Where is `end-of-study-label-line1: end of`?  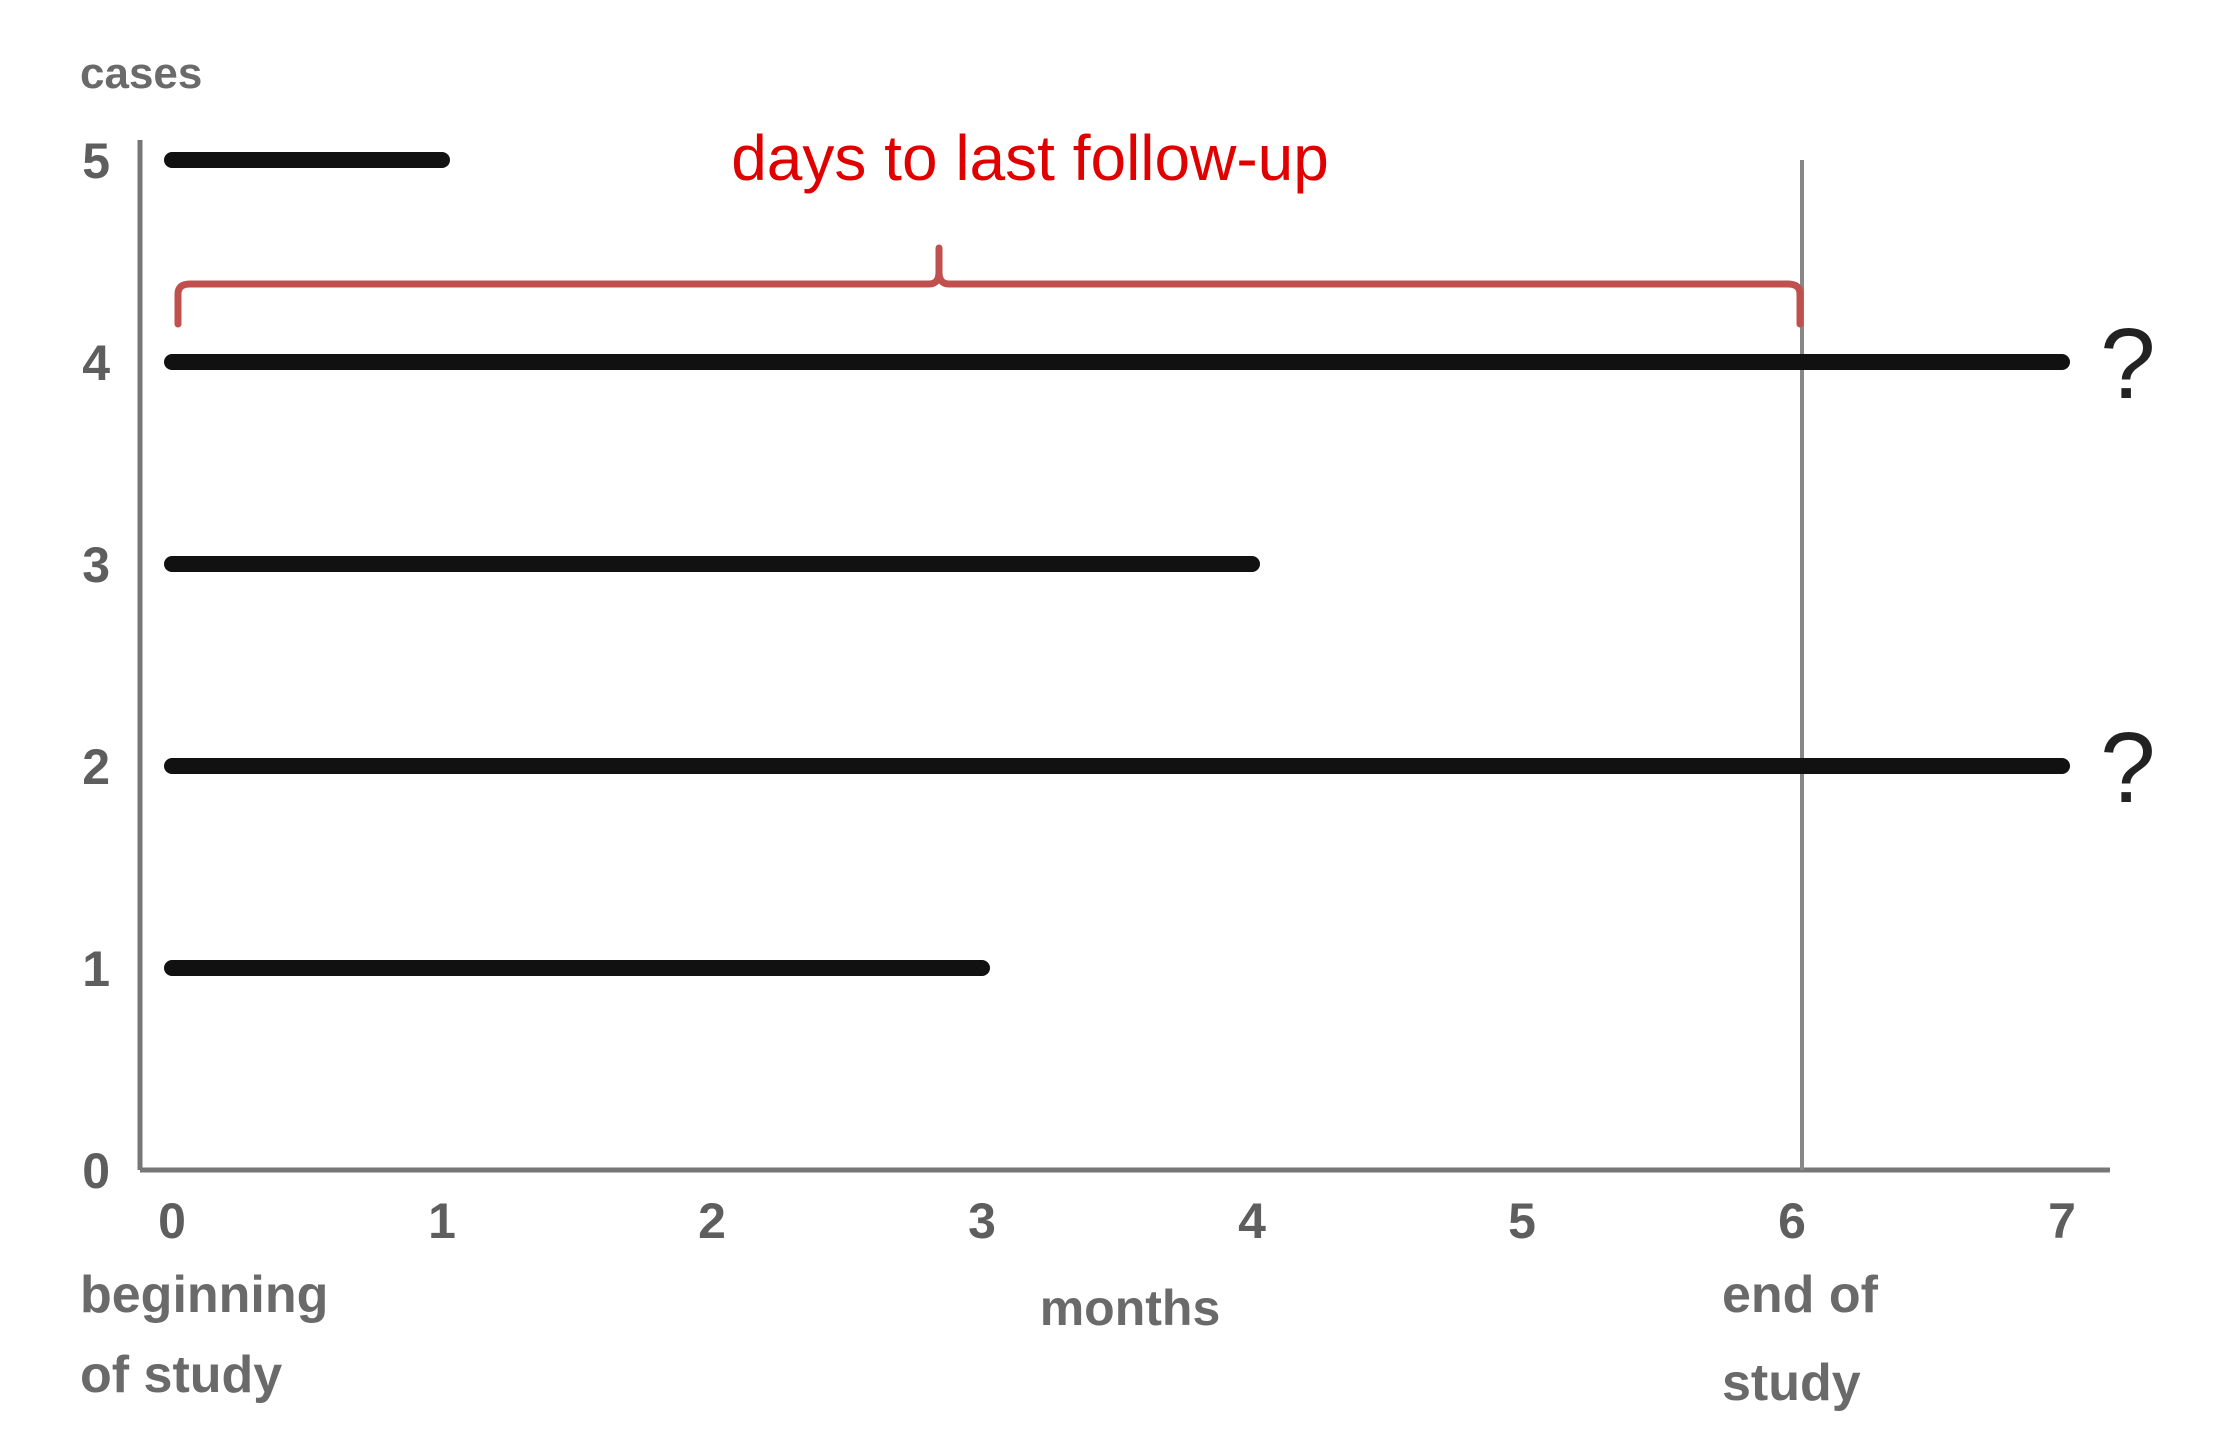 end-of-study-label-line1: end of is located at coordinates (1800, 1295).